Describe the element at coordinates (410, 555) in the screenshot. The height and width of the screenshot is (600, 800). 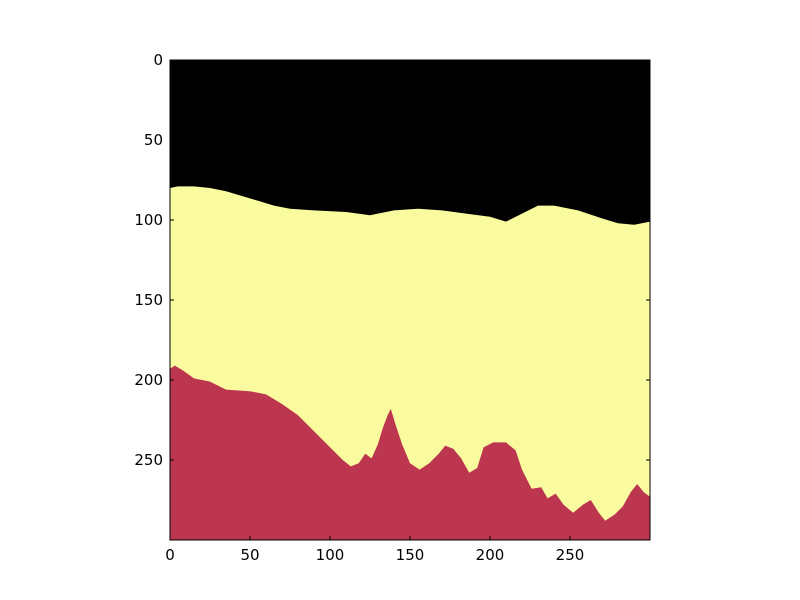
I see `x-tick-label: 150` at that location.